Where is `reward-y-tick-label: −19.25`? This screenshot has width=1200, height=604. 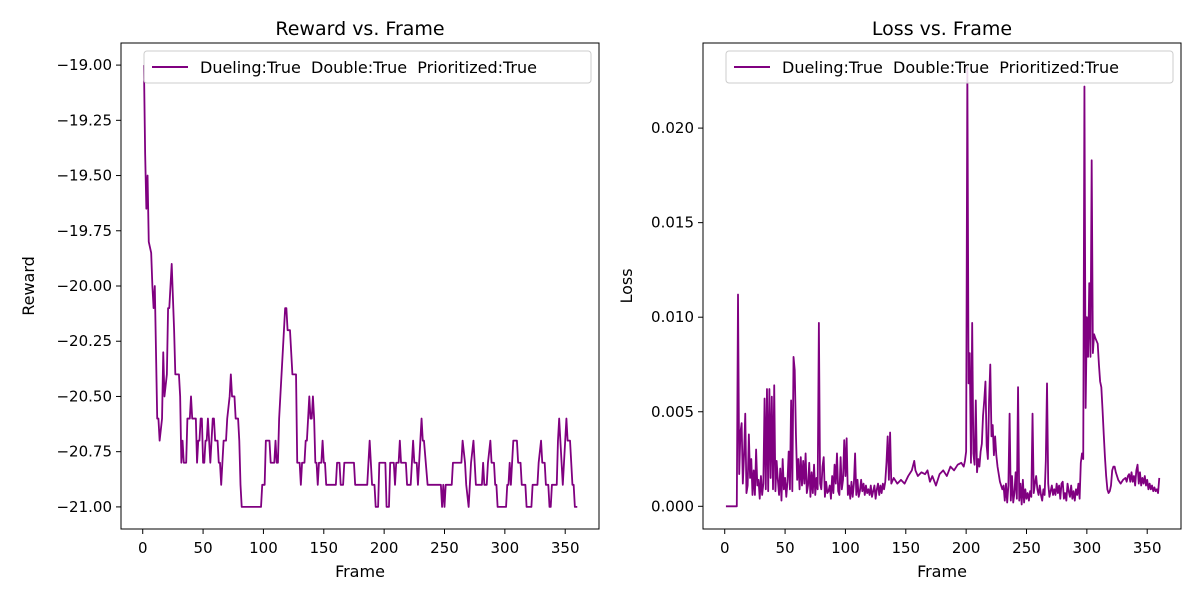
reward-y-tick-label: −19.25 is located at coordinates (84, 120).